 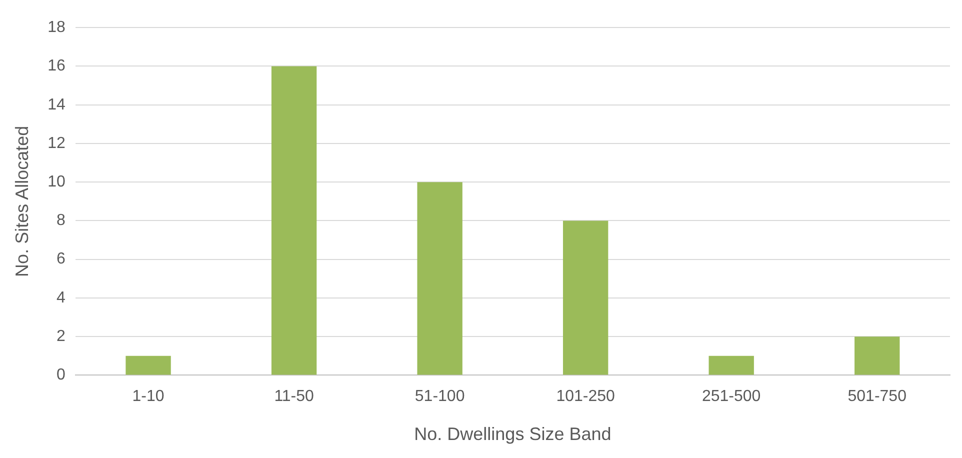 What do you see at coordinates (513, 434) in the screenshot?
I see `x-axis-title: No. Dwellings Size Band` at bounding box center [513, 434].